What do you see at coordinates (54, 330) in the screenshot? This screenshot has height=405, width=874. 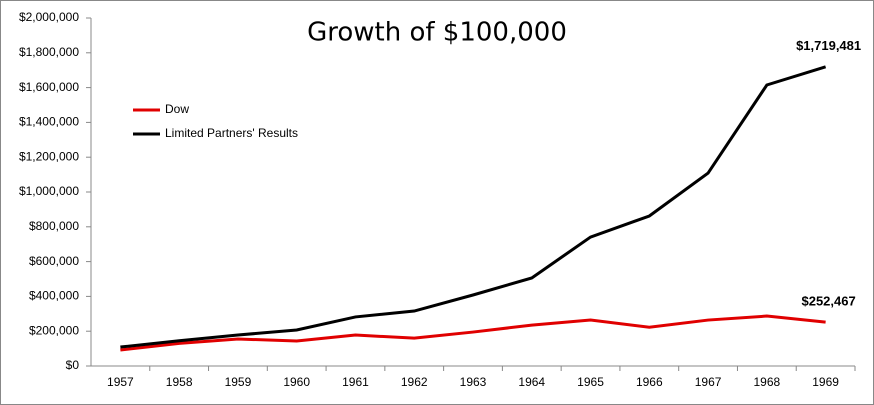 I see `y-tick-label: $200,000` at bounding box center [54, 330].